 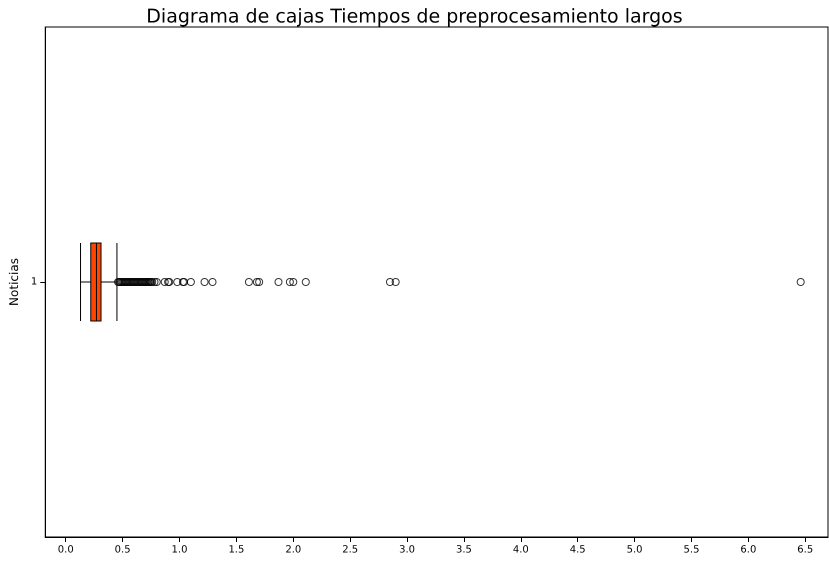 I want to click on x-tick-label: 1.0, so click(x=180, y=550).